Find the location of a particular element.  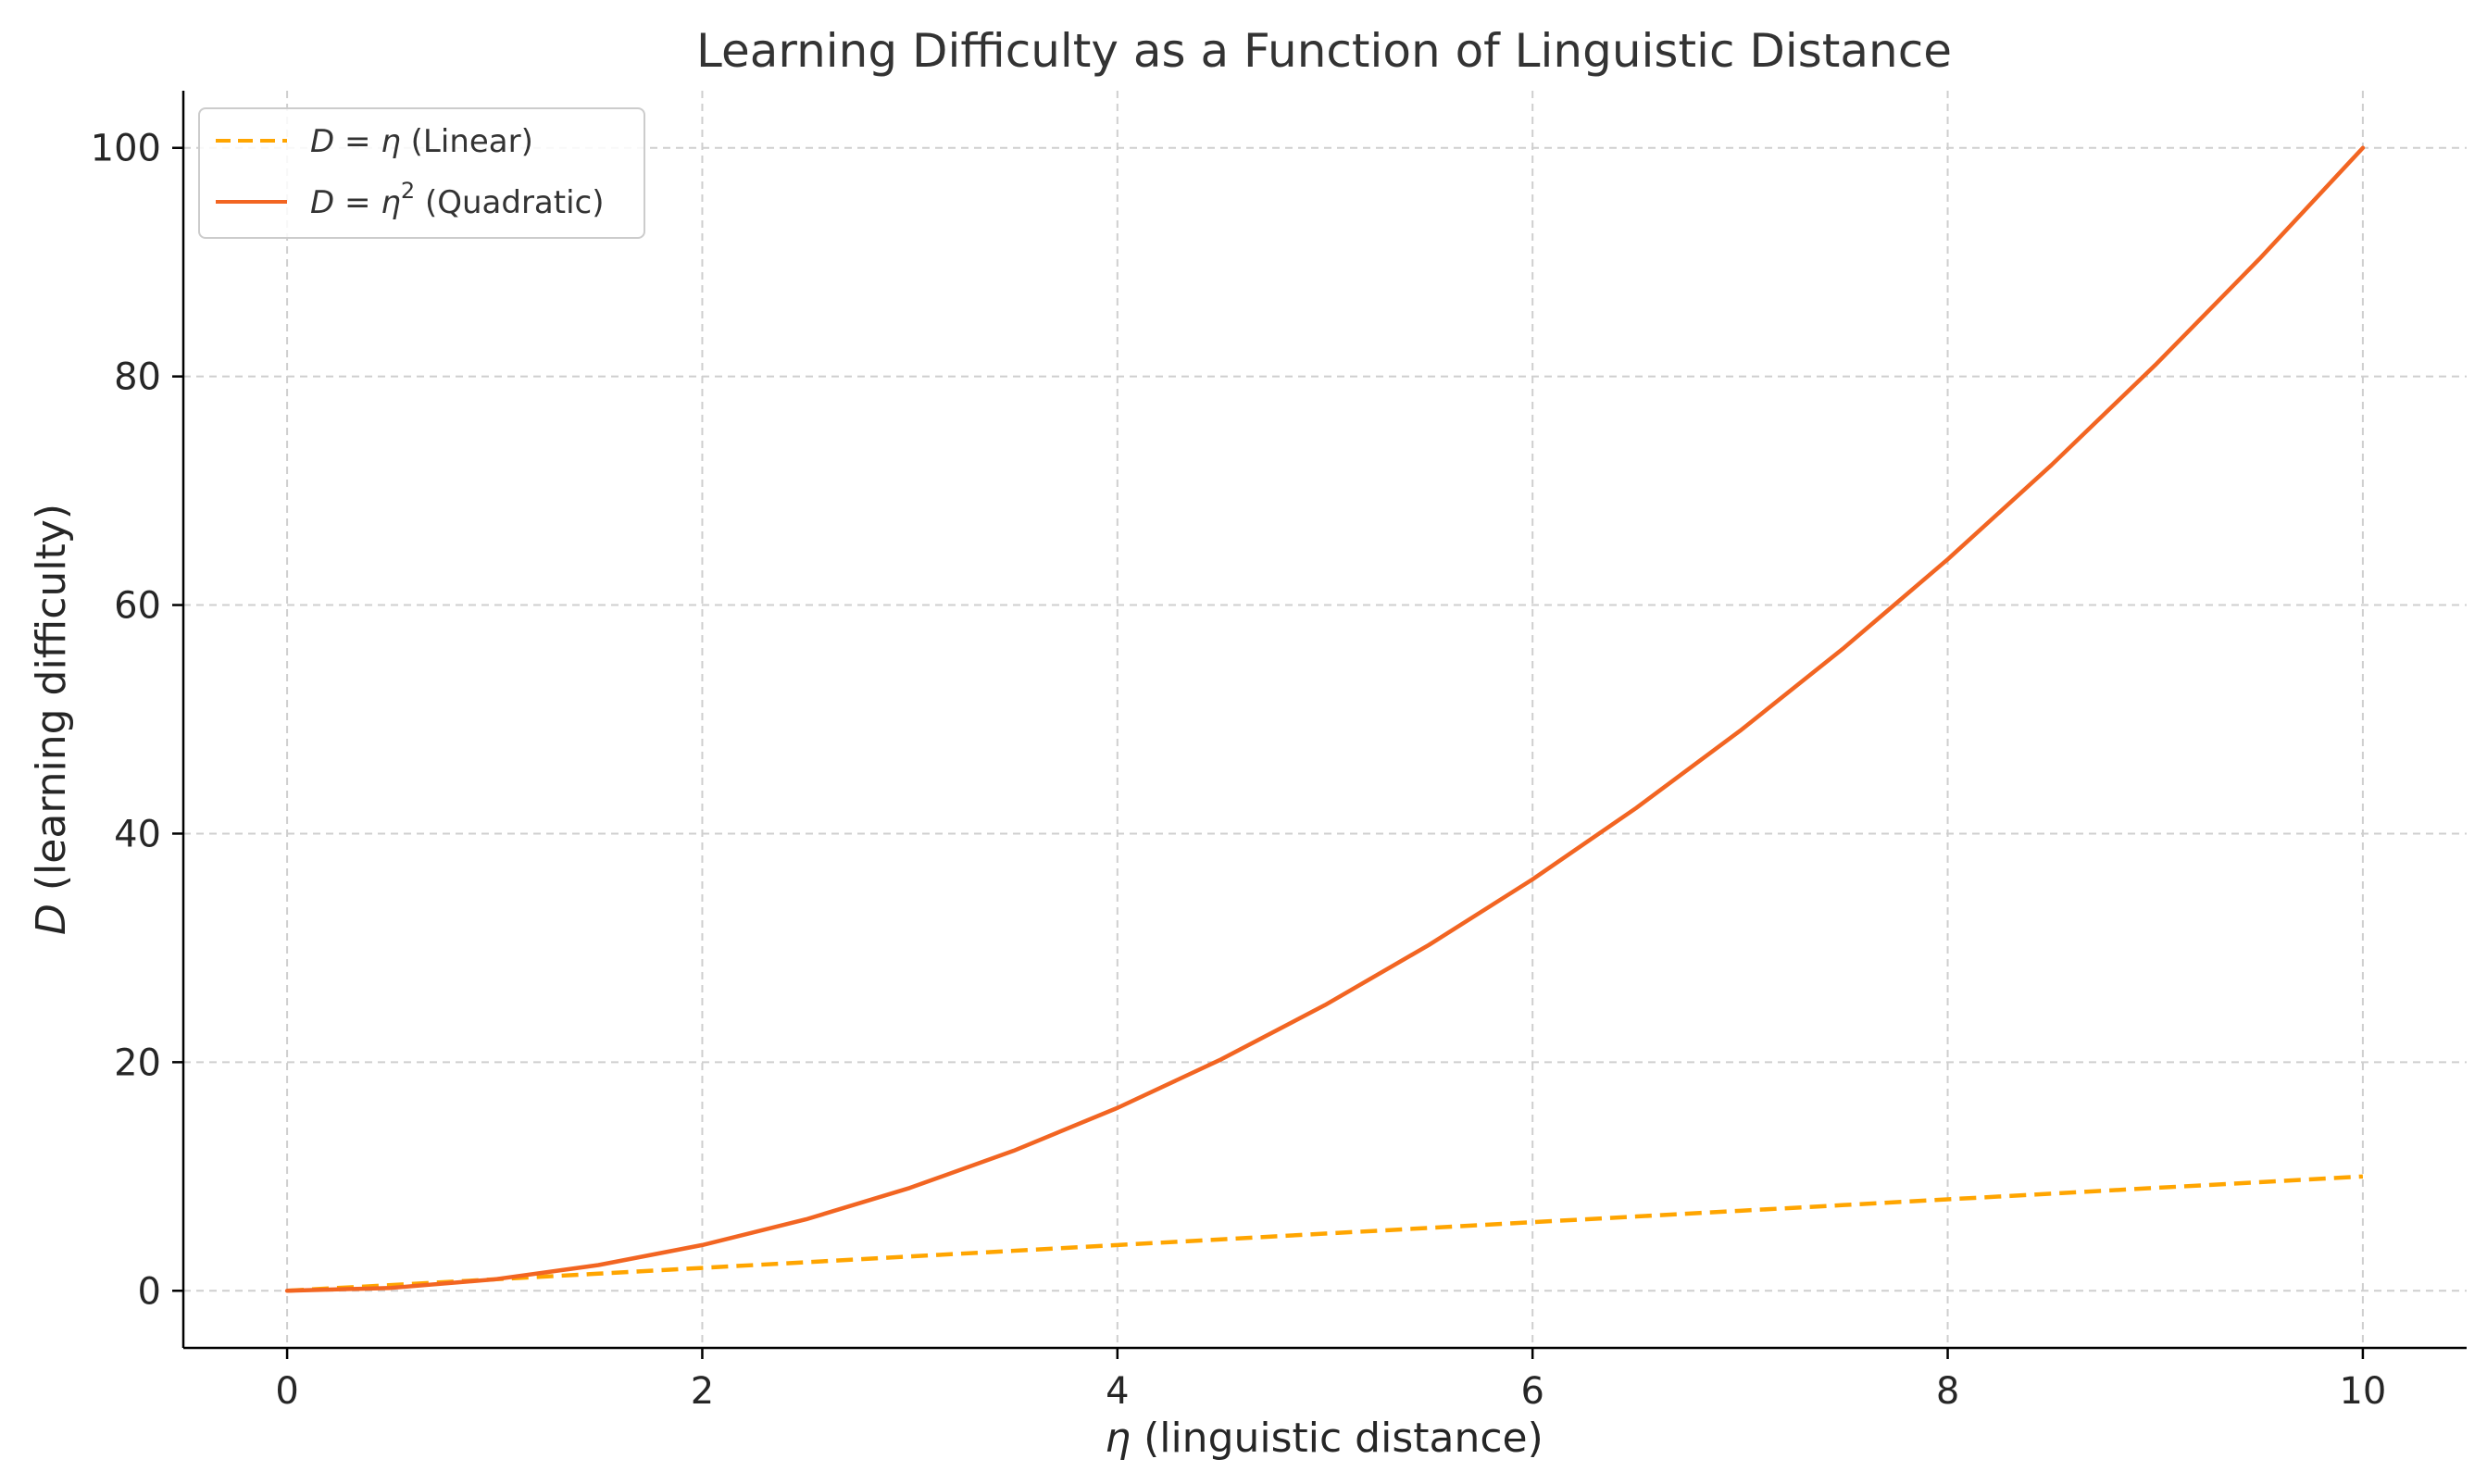

legend-linear-eq: = is located at coordinates (357, 142).